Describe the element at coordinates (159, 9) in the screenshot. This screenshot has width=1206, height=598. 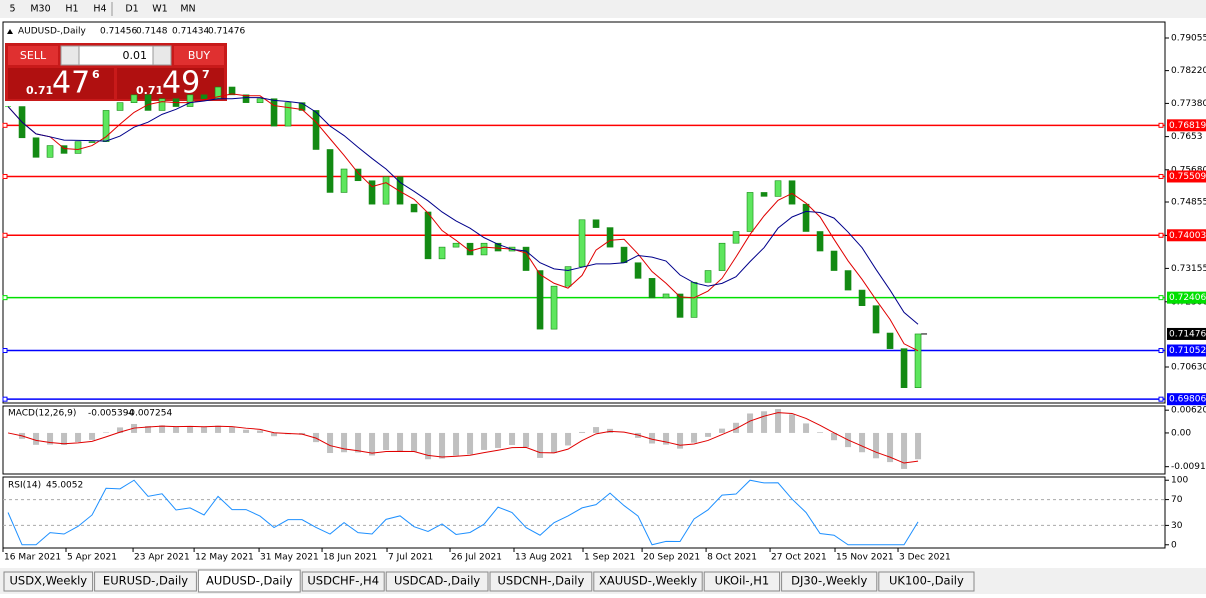
I see `timeframe-button: W1` at that location.